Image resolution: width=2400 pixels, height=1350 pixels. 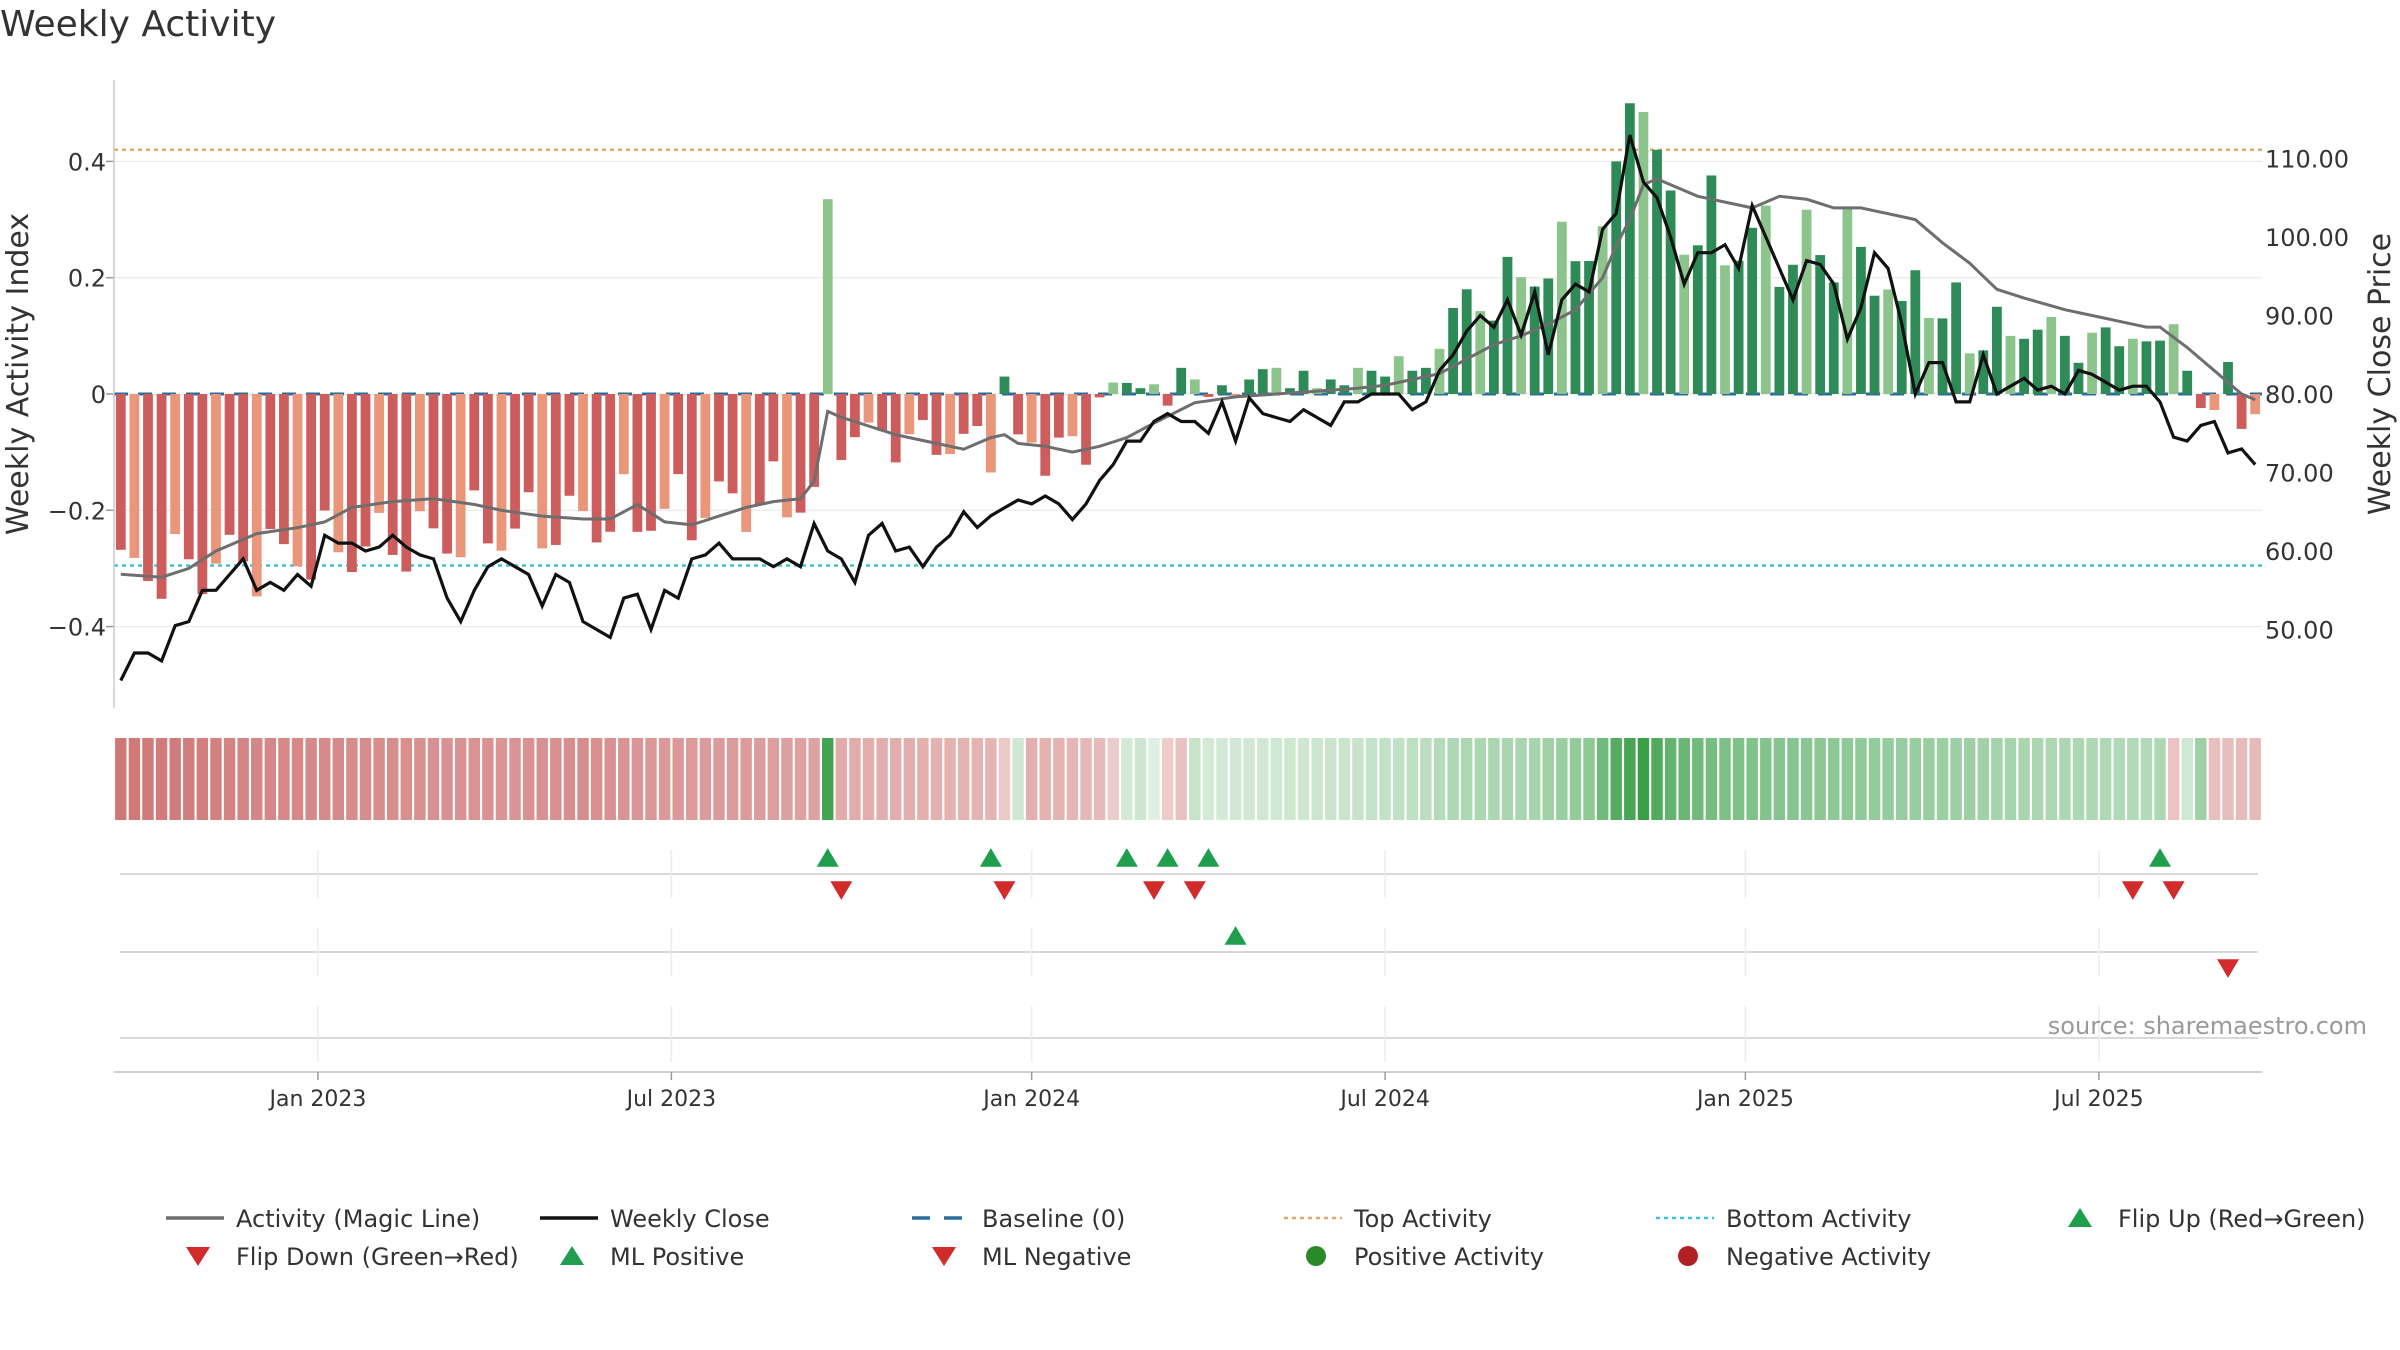 I want to click on x-tick-label: Jul 2023, so click(x=671, y=1099).